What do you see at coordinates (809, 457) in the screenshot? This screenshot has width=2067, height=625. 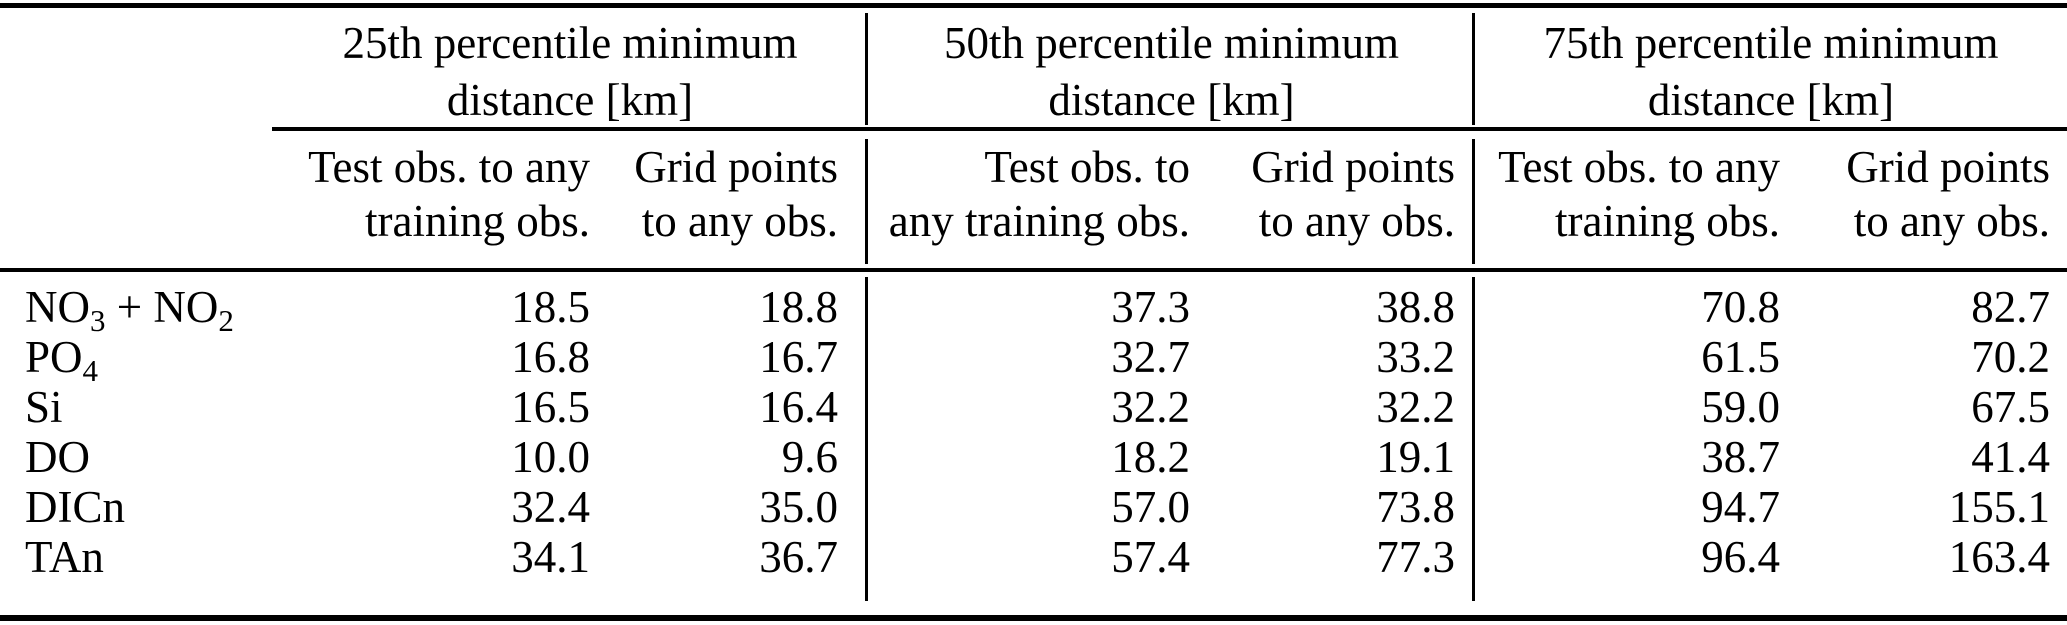 I see `value-cell: 9.6` at bounding box center [809, 457].